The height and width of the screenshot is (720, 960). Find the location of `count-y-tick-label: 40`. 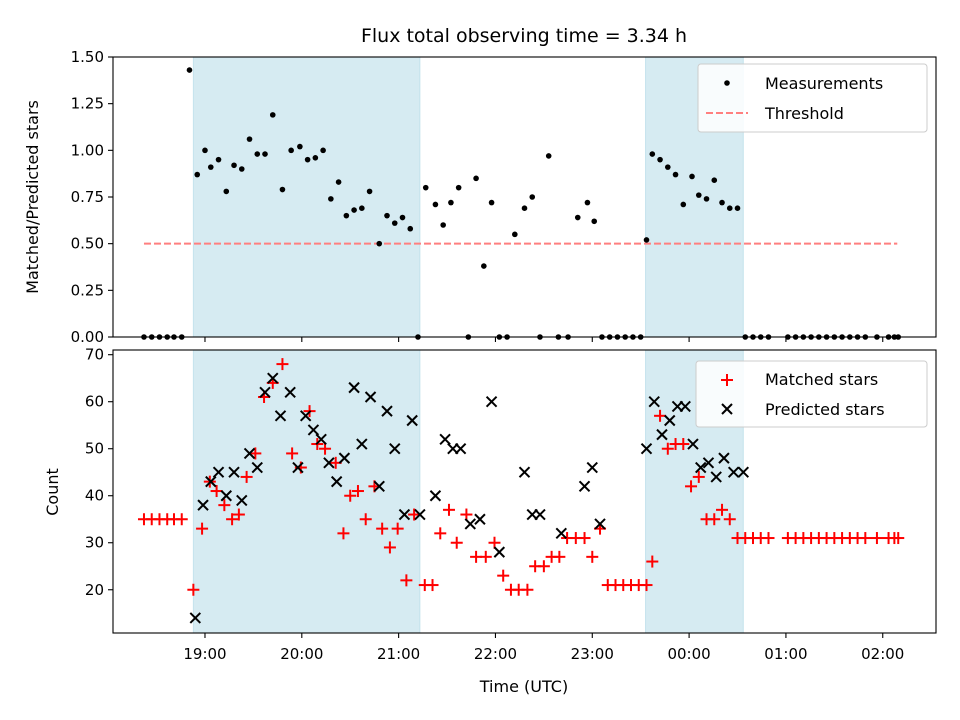

count-y-tick-label: 40 is located at coordinates (94, 496).